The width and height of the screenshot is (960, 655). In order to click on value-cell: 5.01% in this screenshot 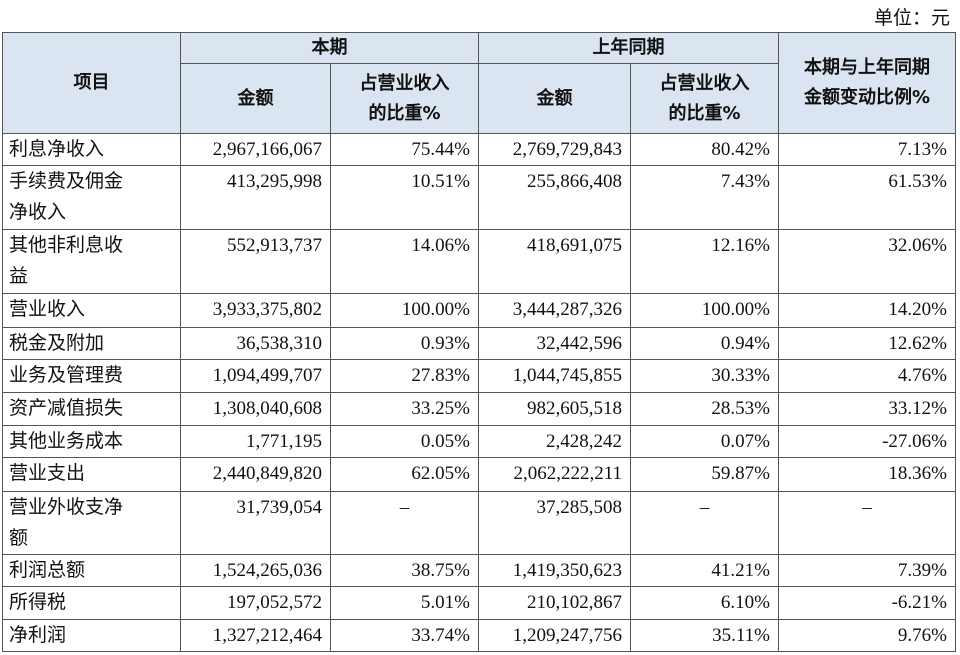, I will do `click(404, 603)`.